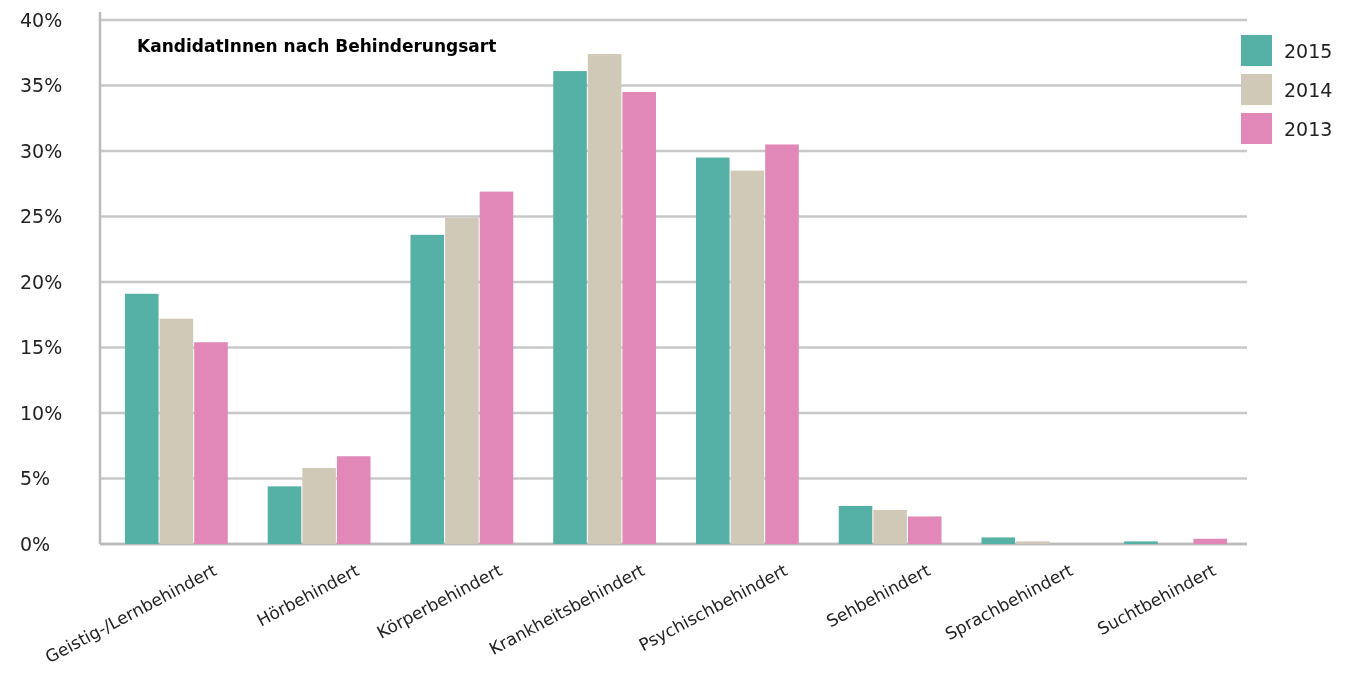 The width and height of the screenshot is (1352, 687). What do you see at coordinates (1308, 128) in the screenshot?
I see `legend-label: 2013` at bounding box center [1308, 128].